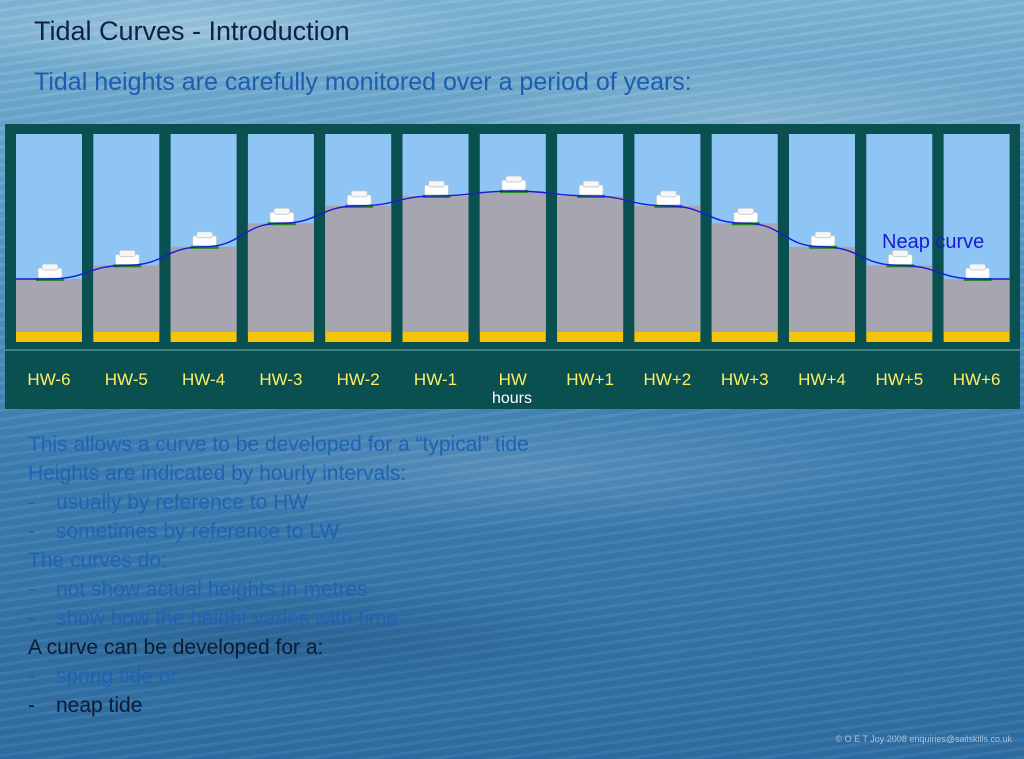 This screenshot has height=759, width=1024. What do you see at coordinates (933, 242) in the screenshot?
I see `neap-curve-label: Neap curve` at bounding box center [933, 242].